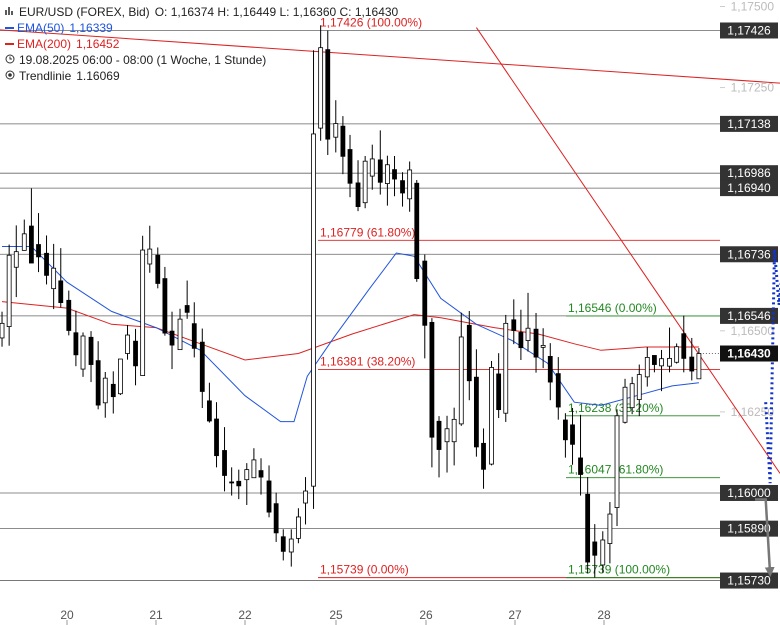  What do you see at coordinates (426, 615) in the screenshot?
I see `x-tick-label: 26` at bounding box center [426, 615].